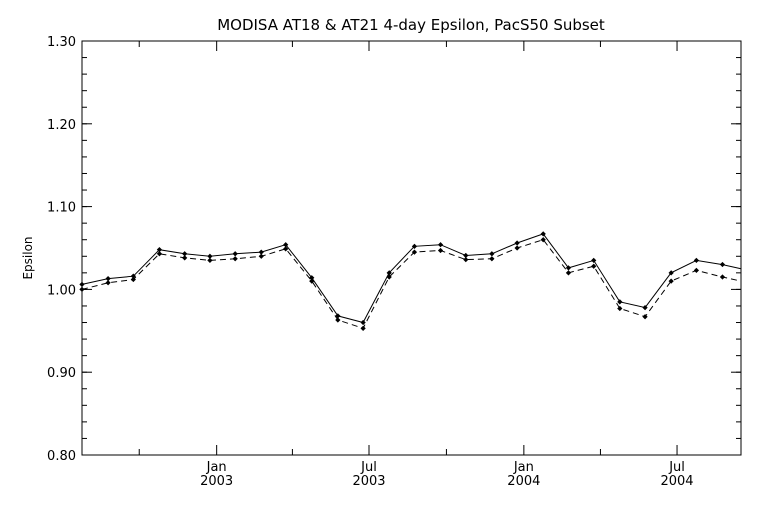 The height and width of the screenshot is (512, 768). Describe the element at coordinates (28, 257) in the screenshot. I see `y-axis-label: Epsilon` at that location.